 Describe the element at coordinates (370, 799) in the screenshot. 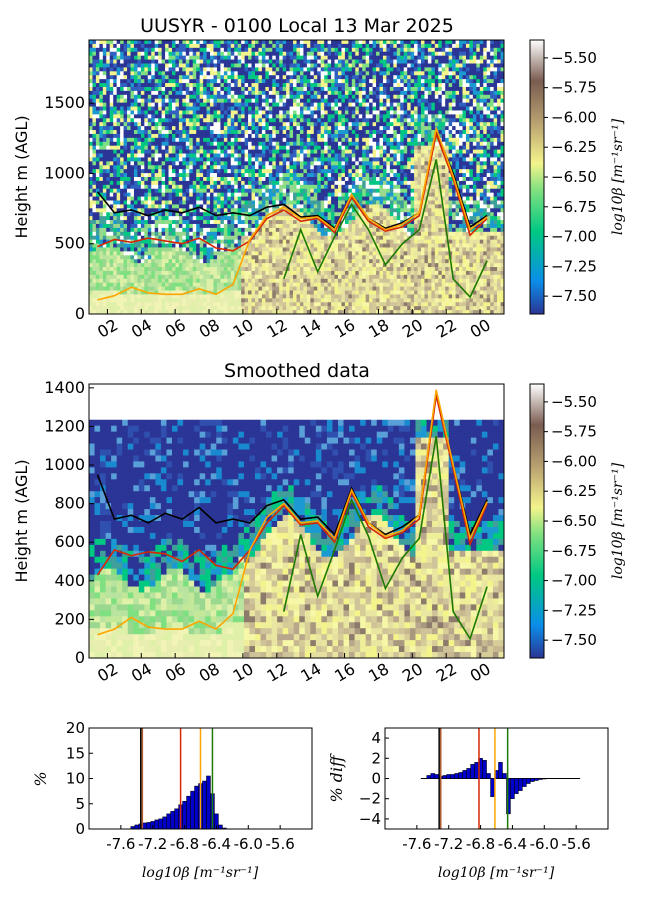

I see `y-tick-label: −2` at that location.